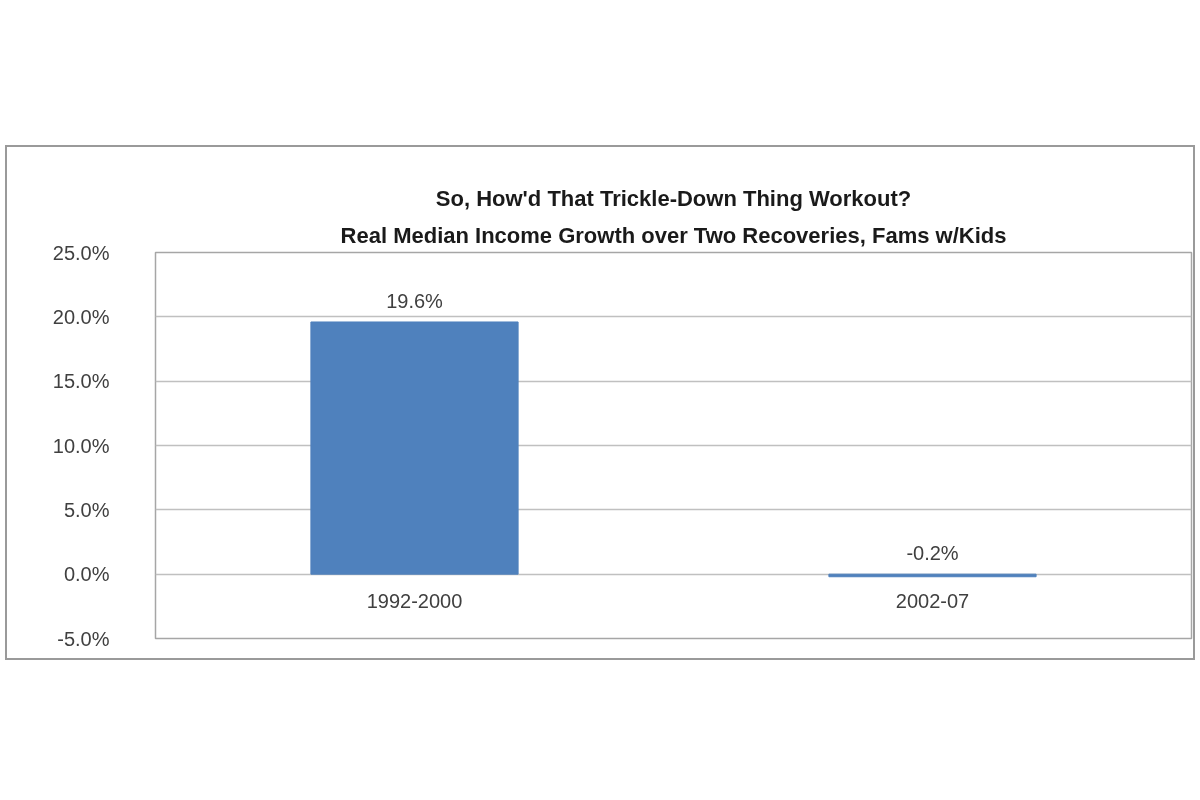  I want to click on chart-subtitle: Real Median Income Growth over Two Recoveries, Fams w/Kids, so click(673, 235).